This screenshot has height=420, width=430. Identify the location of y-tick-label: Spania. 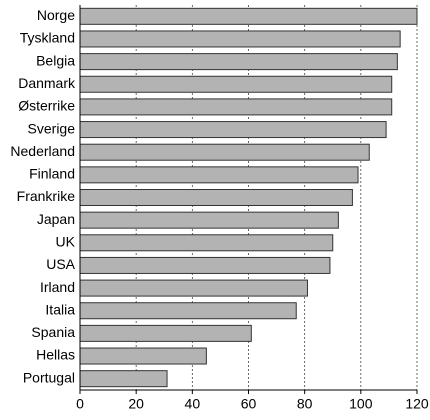
(53, 332).